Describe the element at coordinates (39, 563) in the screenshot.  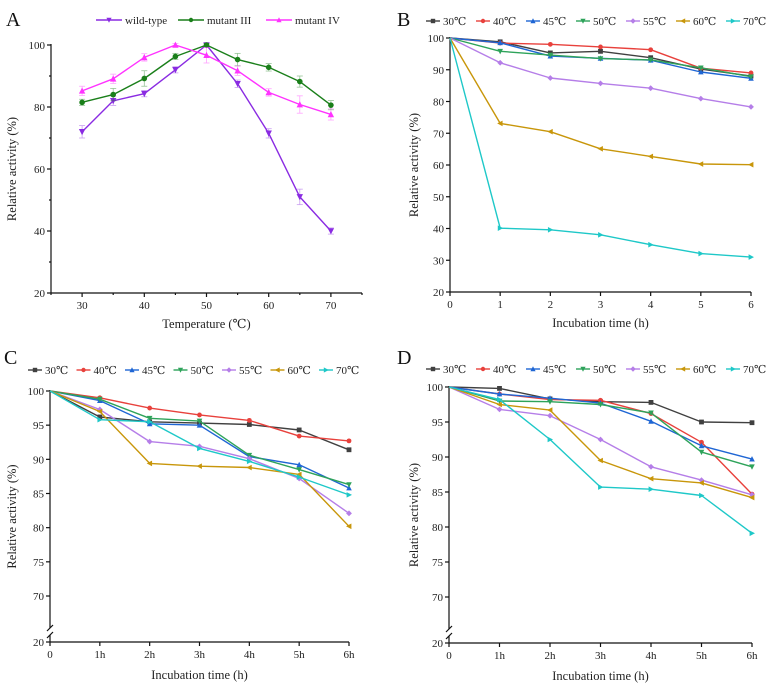
I see `y-tick-label: 75` at that location.